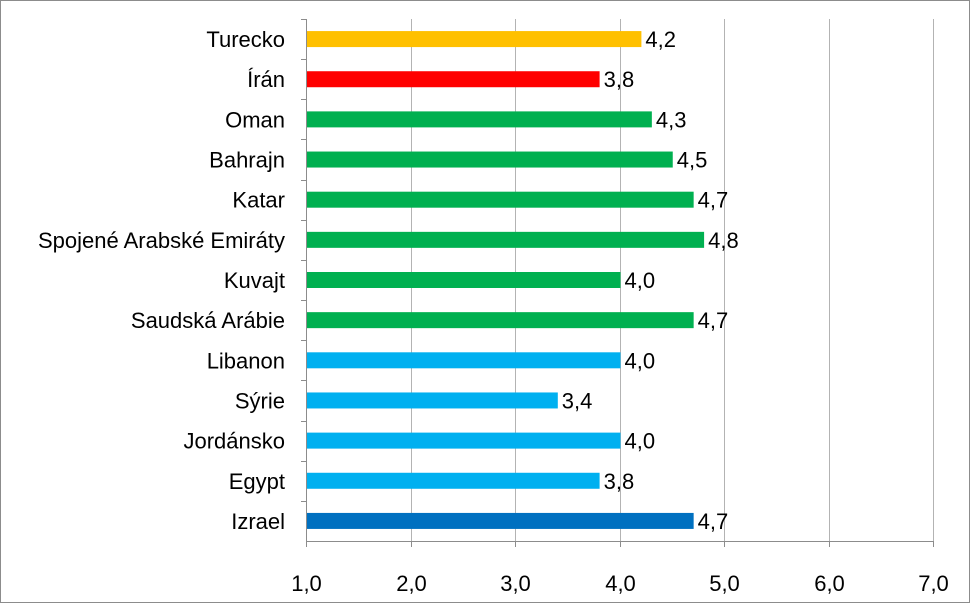  I want to click on category-label: Egypt, so click(257, 481).